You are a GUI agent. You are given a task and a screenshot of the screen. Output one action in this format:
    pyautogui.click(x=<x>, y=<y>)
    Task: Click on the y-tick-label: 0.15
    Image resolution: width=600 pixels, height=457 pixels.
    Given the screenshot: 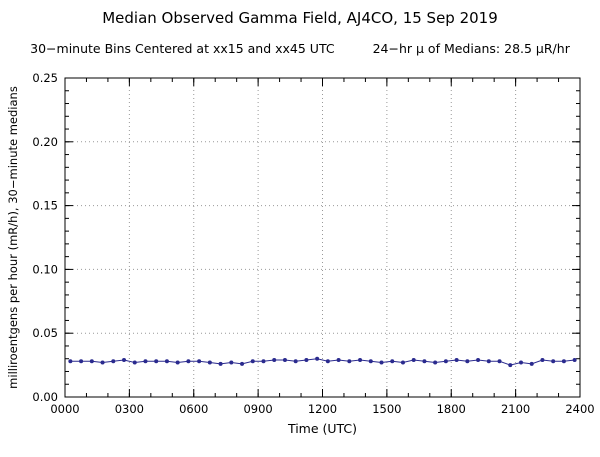 What is the action you would take?
    pyautogui.click(x=45, y=206)
    